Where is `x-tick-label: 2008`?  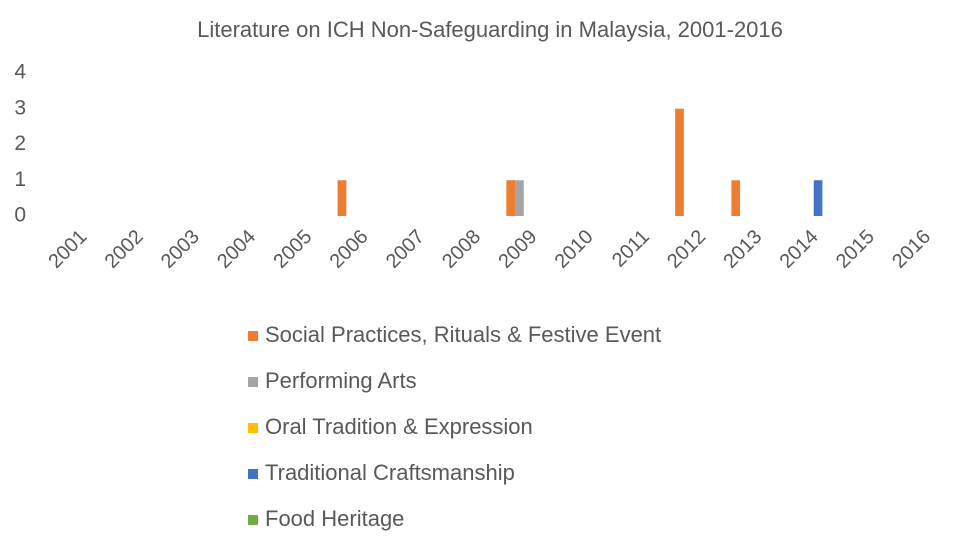 x-tick-label: 2008 is located at coordinates (461, 249).